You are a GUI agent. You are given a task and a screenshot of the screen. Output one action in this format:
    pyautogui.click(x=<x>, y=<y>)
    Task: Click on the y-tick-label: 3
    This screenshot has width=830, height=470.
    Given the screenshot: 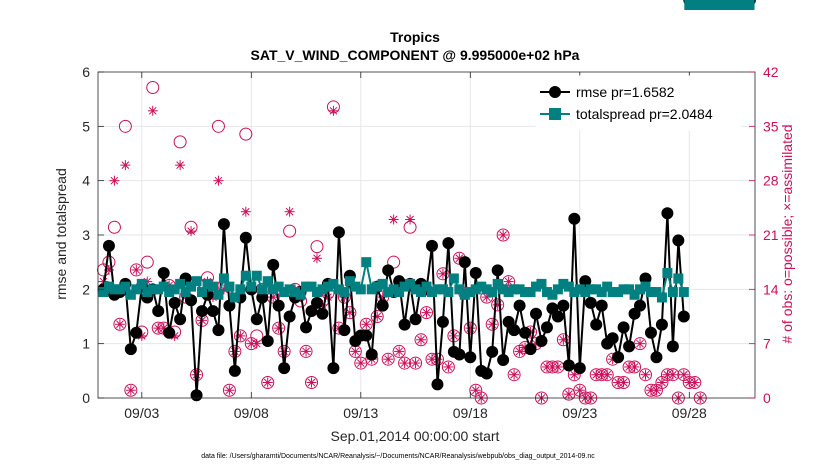 What is the action you would take?
    pyautogui.click(x=86, y=235)
    